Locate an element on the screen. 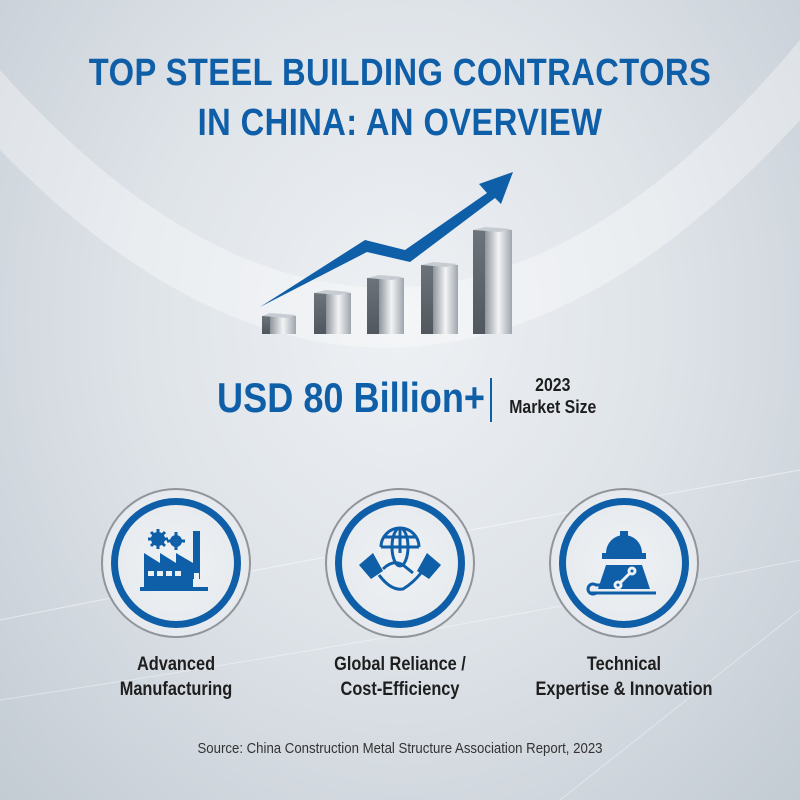 The height and width of the screenshot is (800, 800). feature-technical-expertise: Technical Expertise & Innovation is located at coordinates (624, 595).